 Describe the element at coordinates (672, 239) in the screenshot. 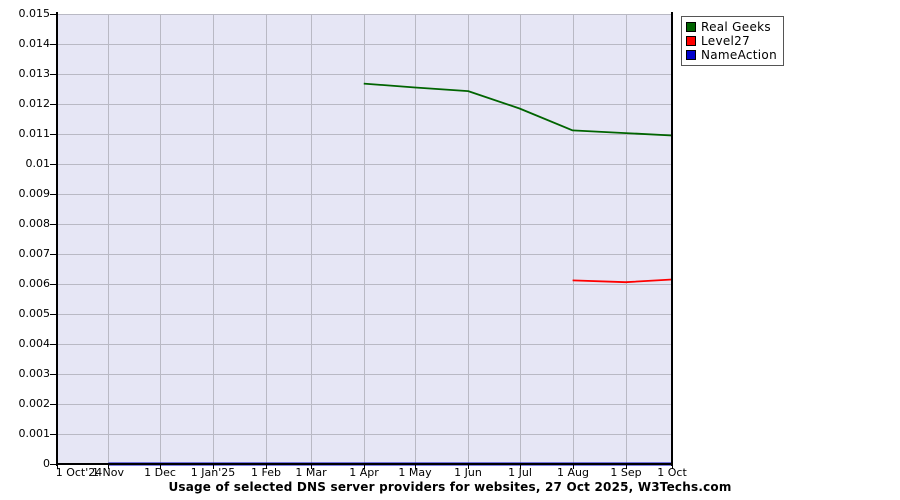

I see `right-axis-line` at that location.